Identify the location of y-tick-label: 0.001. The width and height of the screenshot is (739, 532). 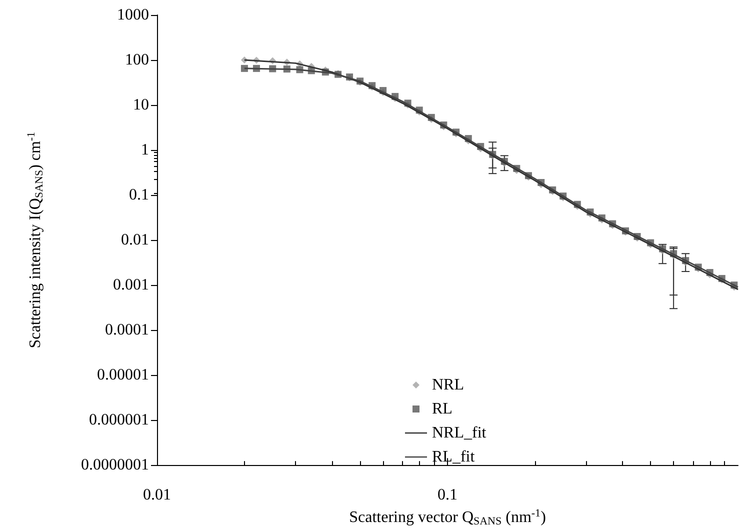
(131, 285).